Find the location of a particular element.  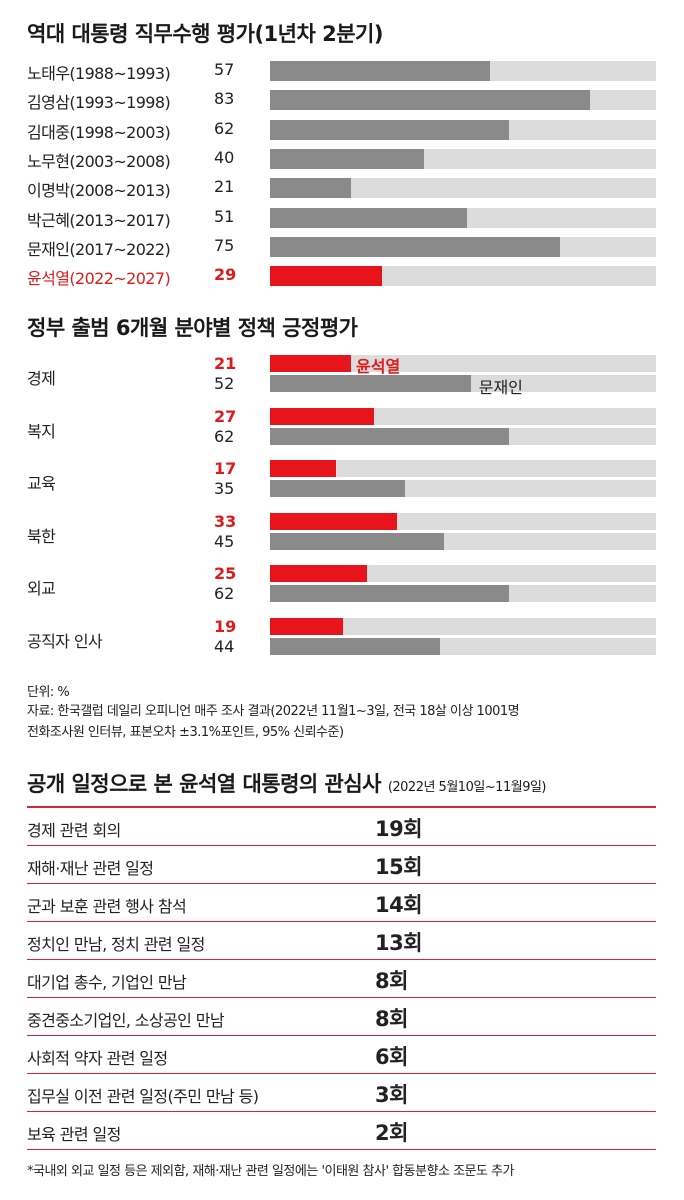

schedule-label: 중견중소기업인, 소상공인 만남 is located at coordinates (126, 1020).